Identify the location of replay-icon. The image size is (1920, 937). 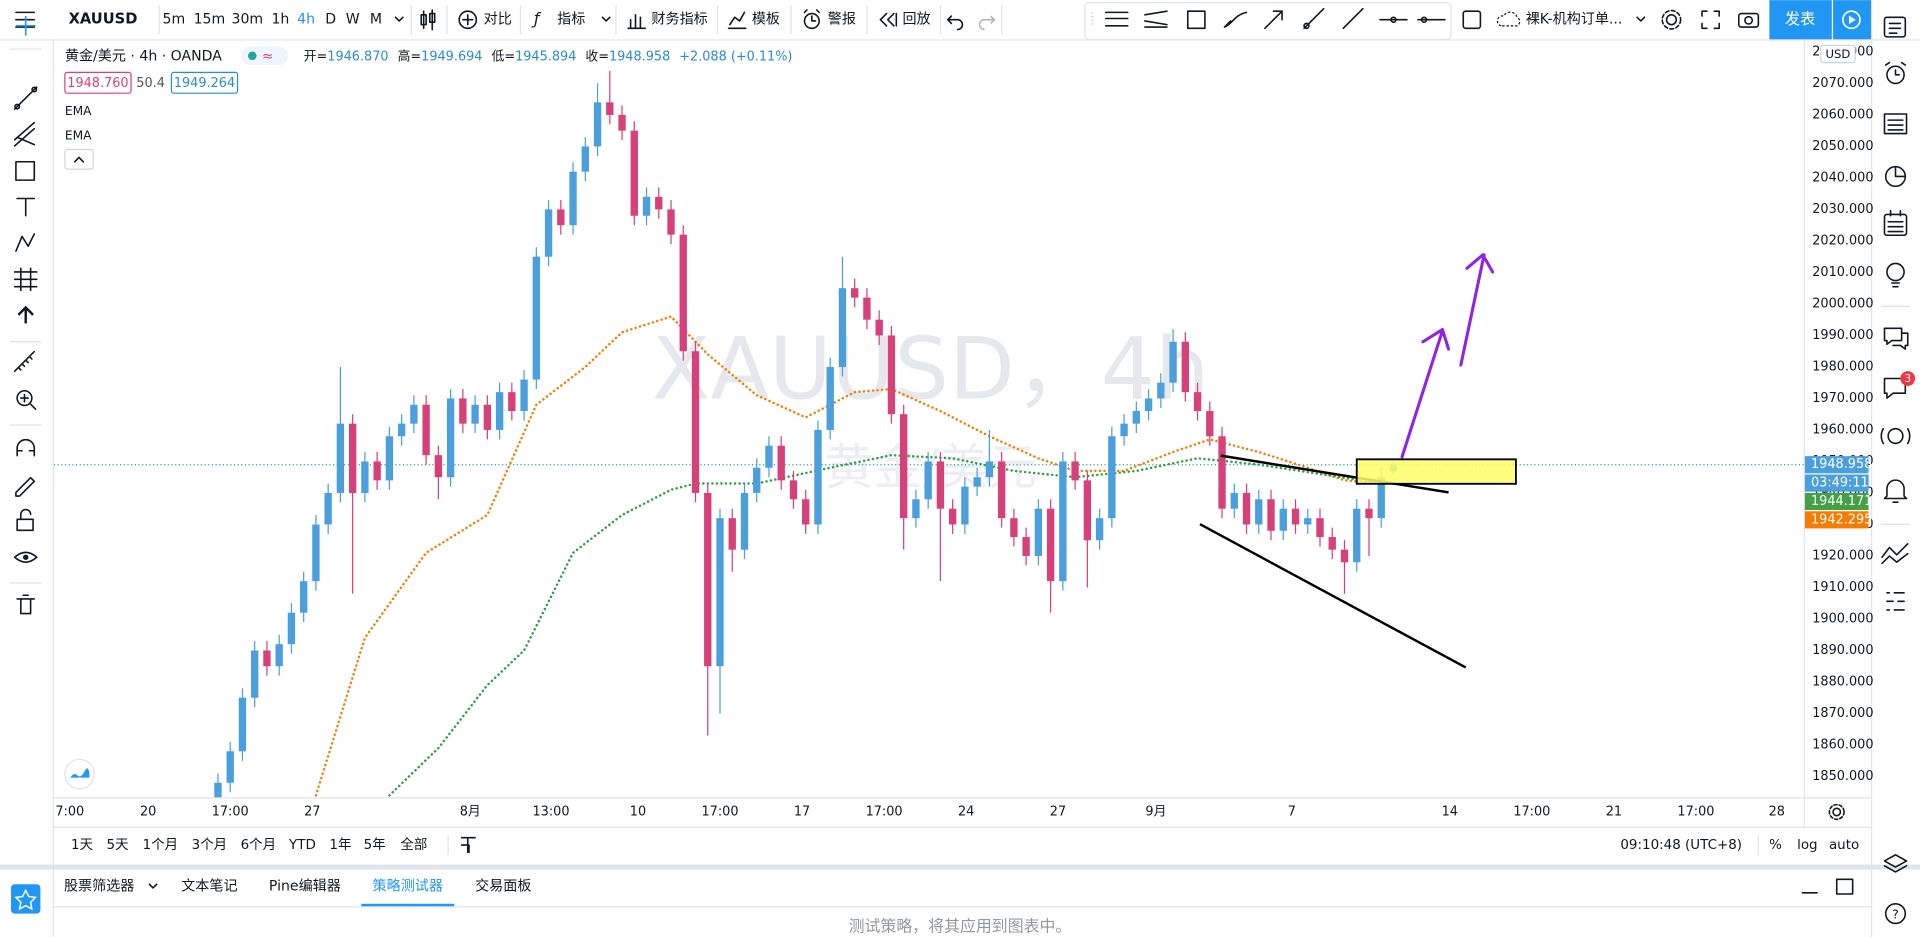
(888, 19).